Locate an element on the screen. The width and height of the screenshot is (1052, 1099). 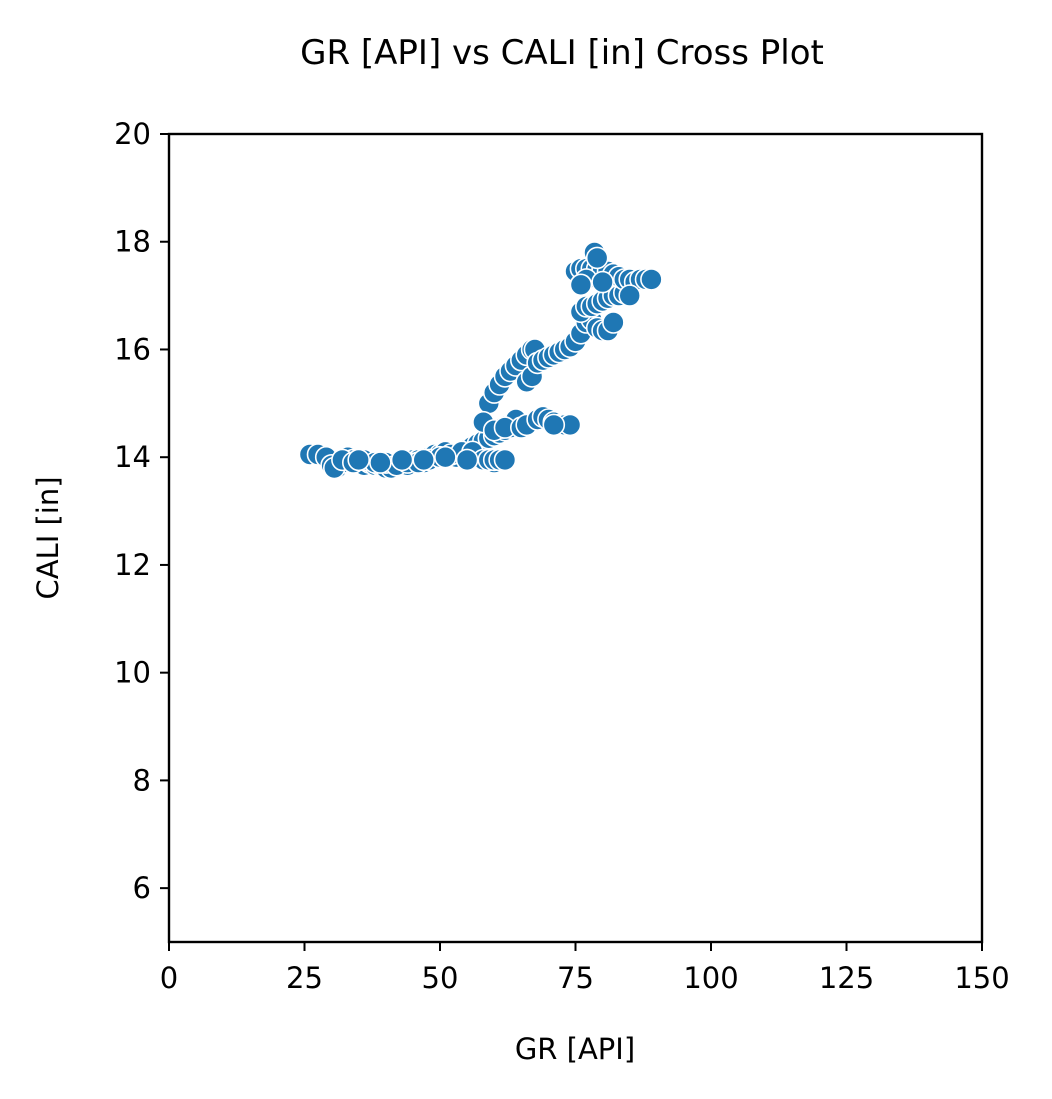
y-tick-label: 10 is located at coordinates (132, 673).